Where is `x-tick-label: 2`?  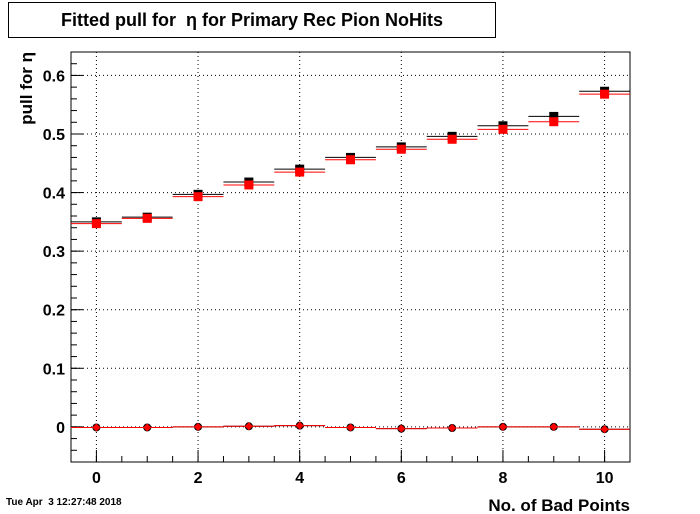
x-tick-label: 2 is located at coordinates (198, 478).